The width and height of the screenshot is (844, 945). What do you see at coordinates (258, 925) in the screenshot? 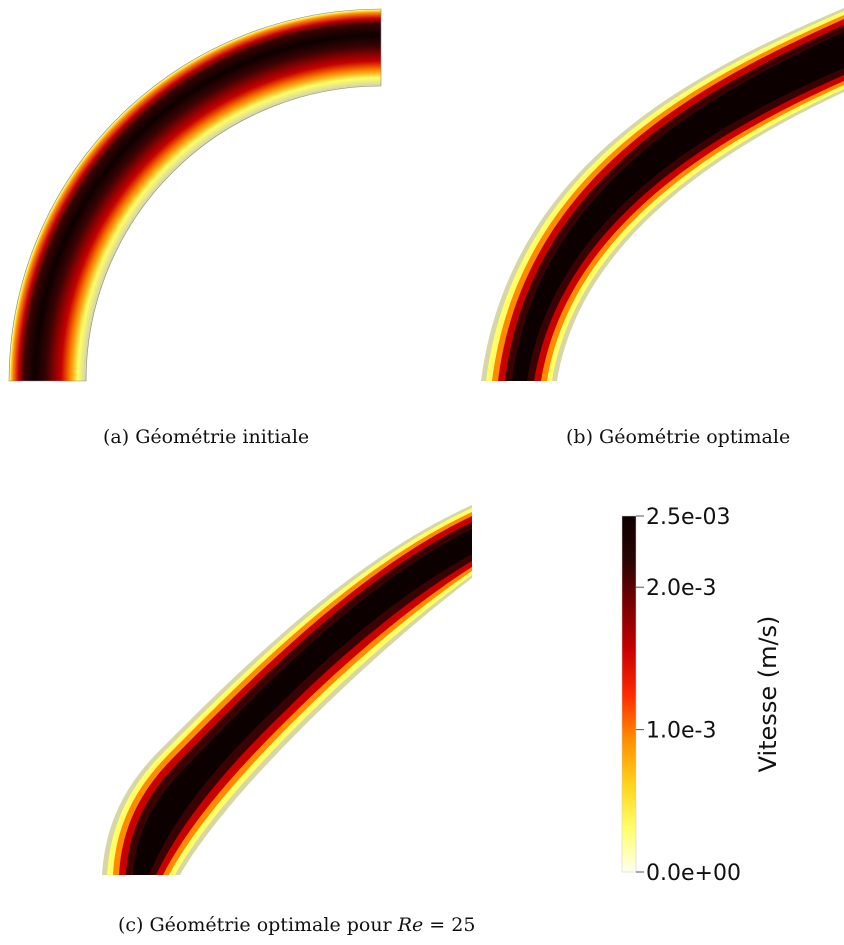
I see `caption-c-text: (c) Géométrie optimale pour` at bounding box center [258, 925].